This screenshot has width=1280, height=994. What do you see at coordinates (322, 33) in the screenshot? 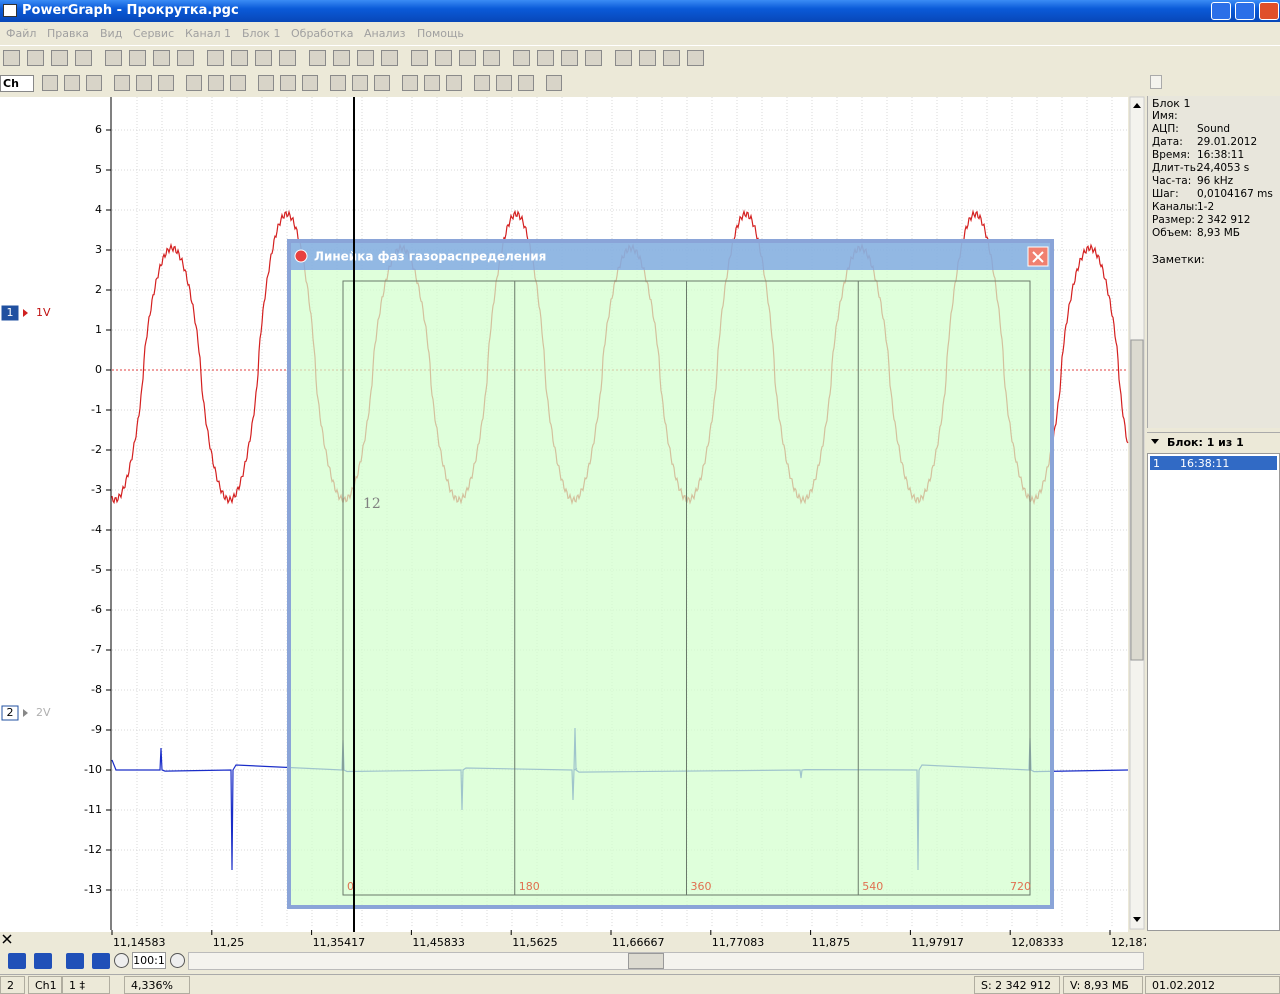
I see `menu-item: Обработка` at bounding box center [322, 33].